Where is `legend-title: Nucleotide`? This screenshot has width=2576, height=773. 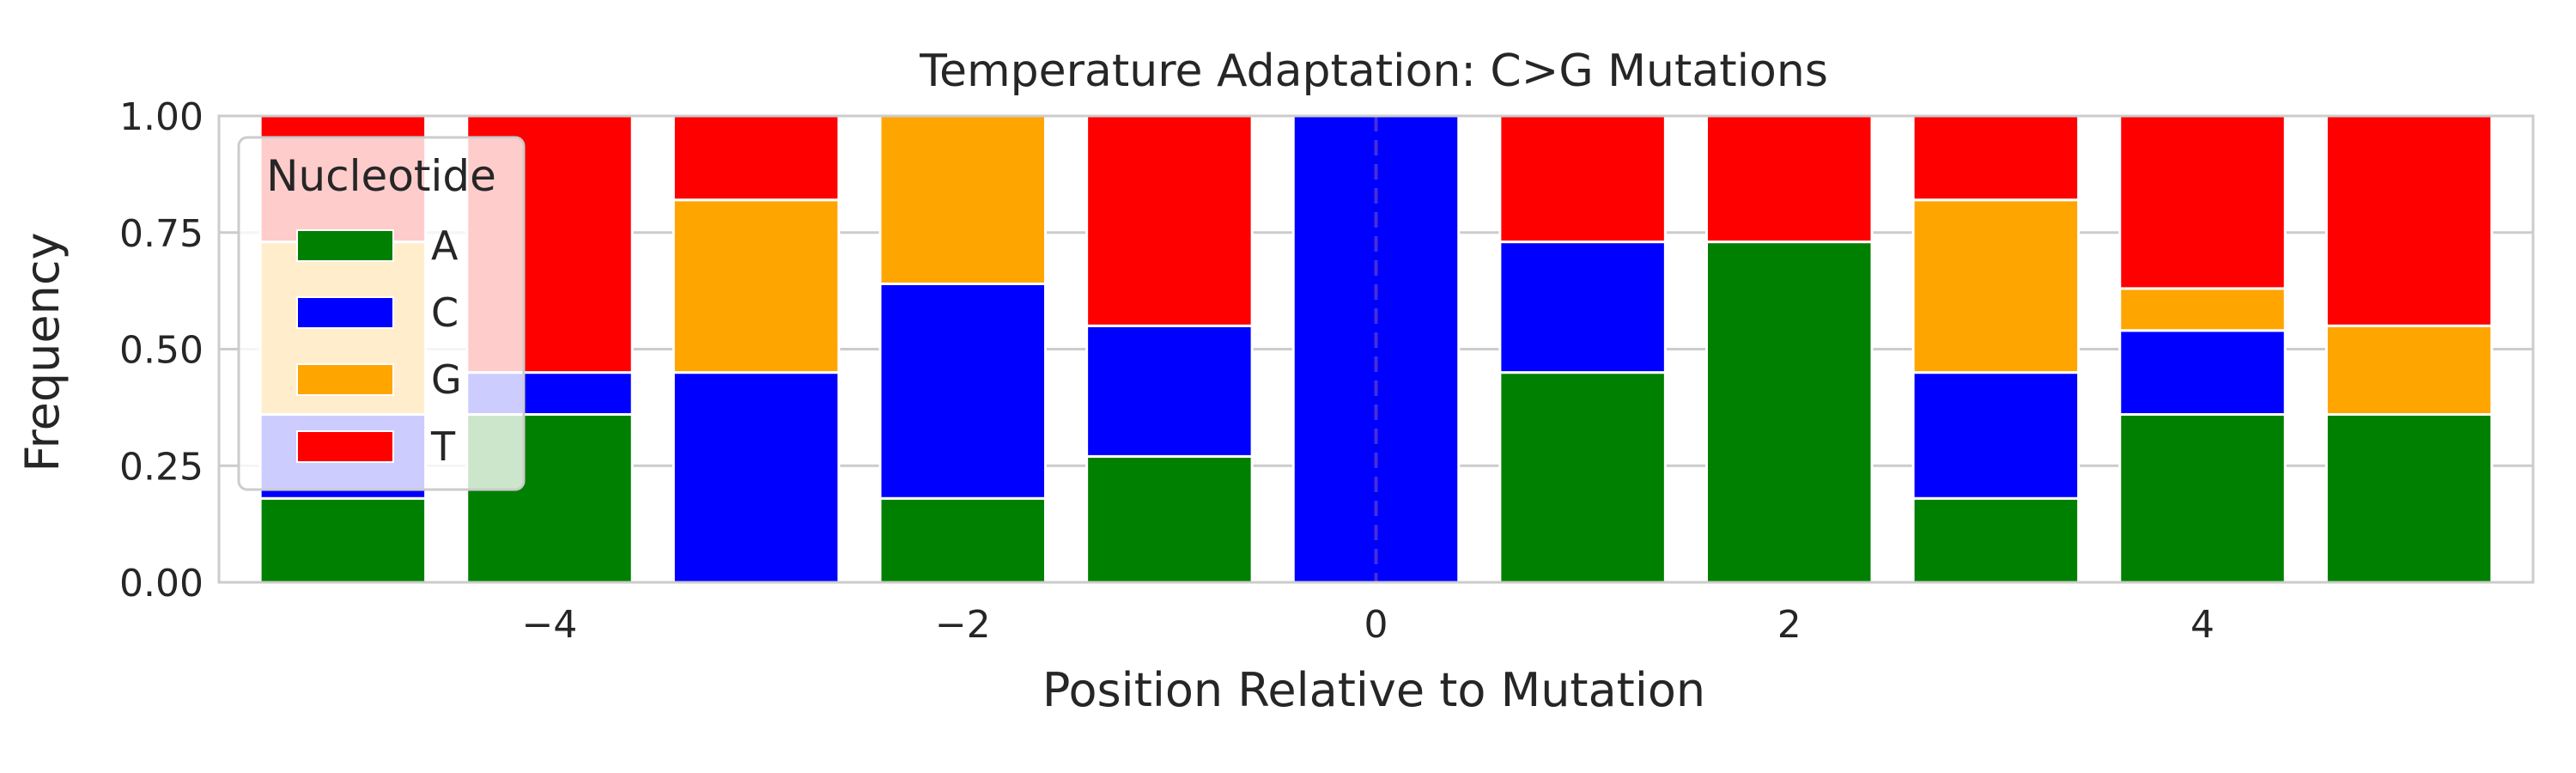 legend-title: Nucleotide is located at coordinates (381, 176).